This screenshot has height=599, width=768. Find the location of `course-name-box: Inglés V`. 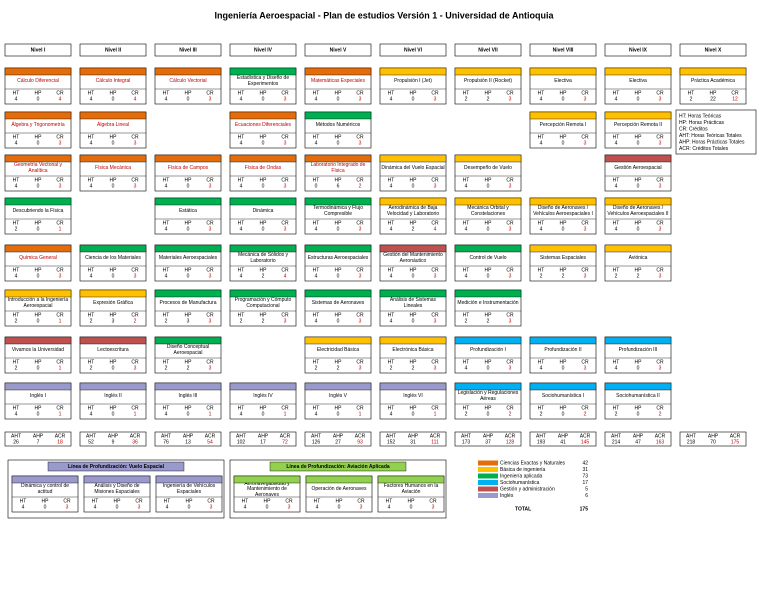

course-name-box: Inglés V is located at coordinates (338, 396).